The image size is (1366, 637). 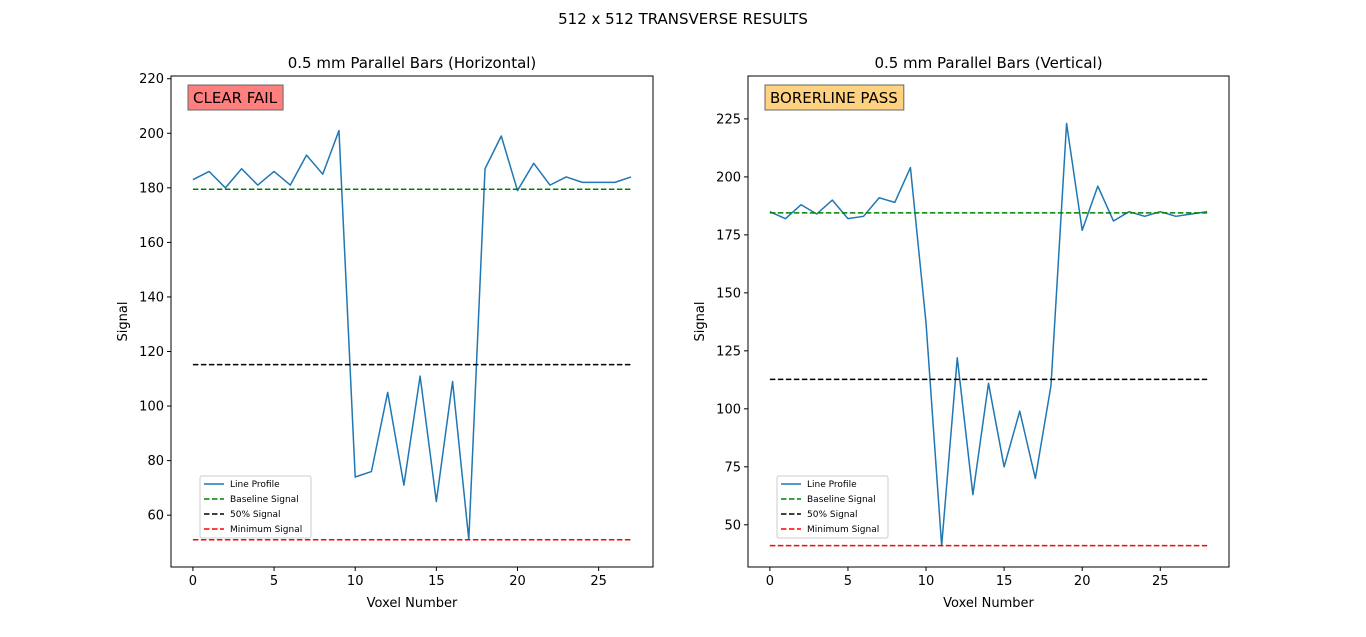 I want to click on y-tick-label: 150, so click(x=728, y=293).